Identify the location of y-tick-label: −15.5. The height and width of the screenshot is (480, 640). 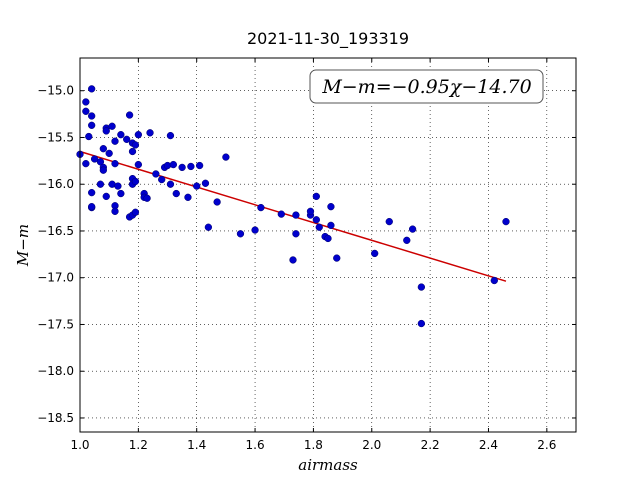
(55, 137).